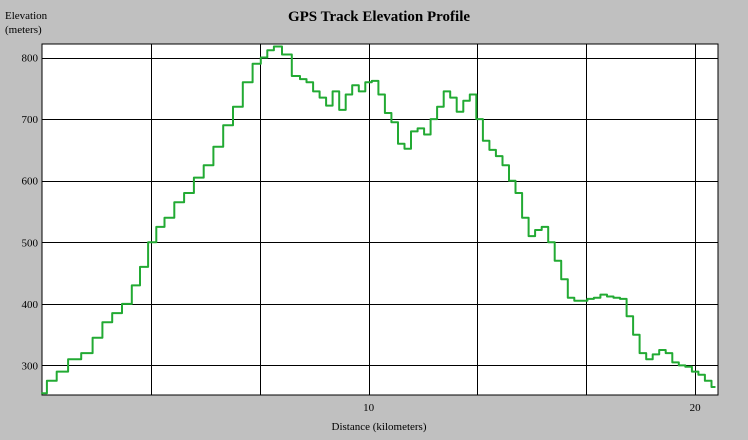 This screenshot has width=748, height=440. I want to click on x-axis-label: Distance (kilometers), so click(379, 427).